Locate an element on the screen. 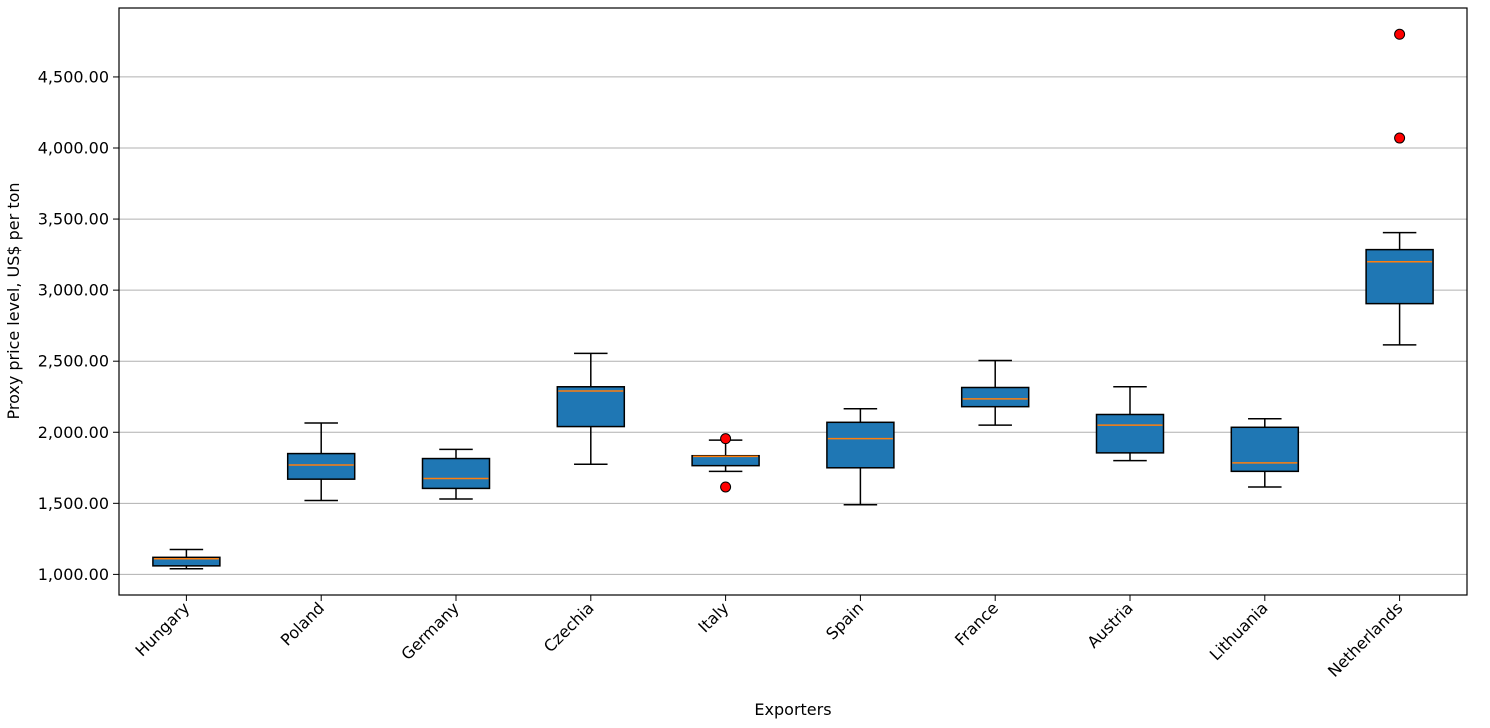 This screenshot has height=728, width=1490. y-tick-label: 1,000.00 is located at coordinates (73, 574).